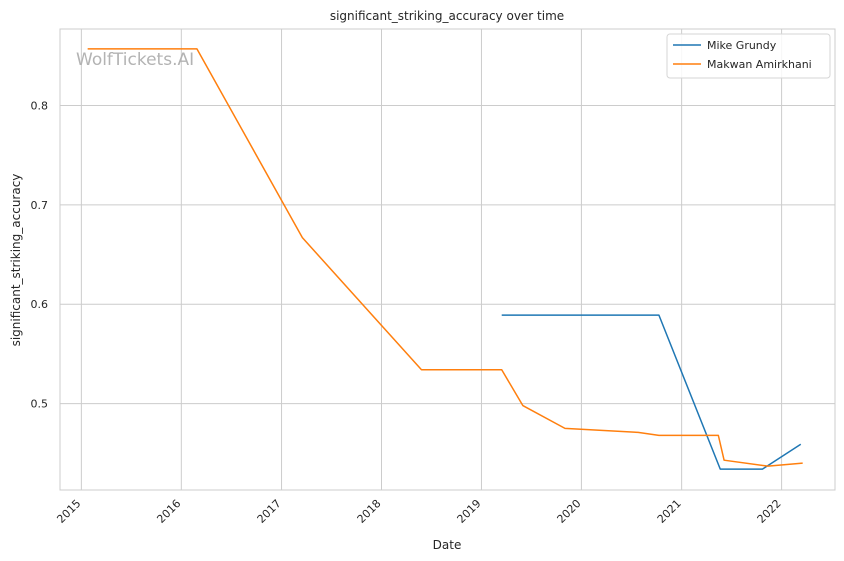 The height and width of the screenshot is (561, 844). Describe the element at coordinates (16, 260) in the screenshot. I see `y-axis-label: significant_striking_accuracy` at that location.